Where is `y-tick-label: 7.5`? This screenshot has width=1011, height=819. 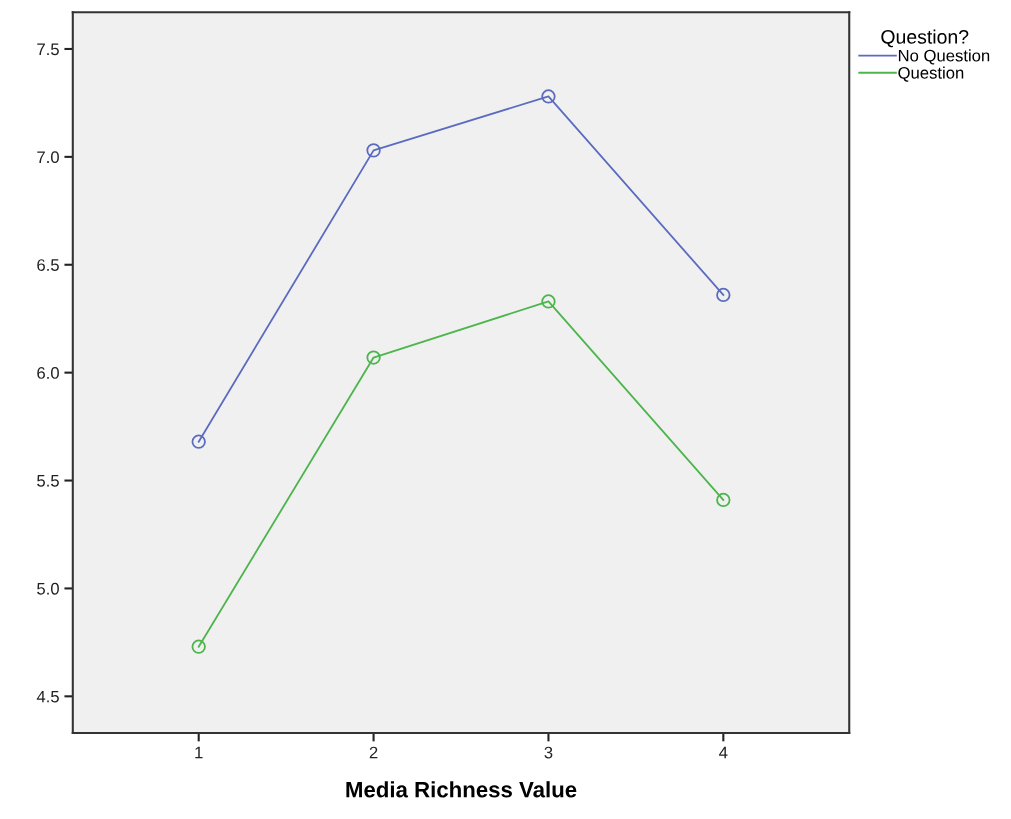
y-tick-label: 7.5 is located at coordinates (48, 49).